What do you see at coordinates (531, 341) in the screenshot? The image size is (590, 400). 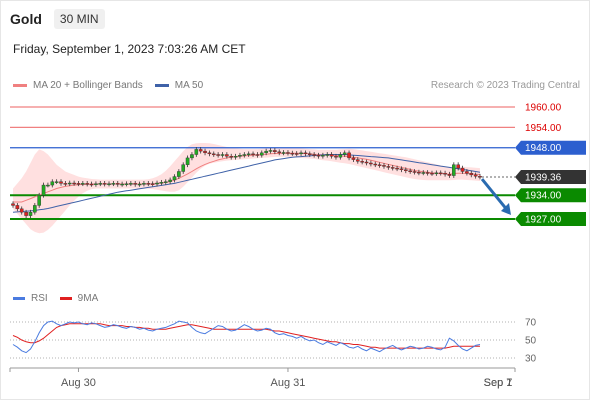 I see `rsi-level-label: 50` at bounding box center [531, 341].